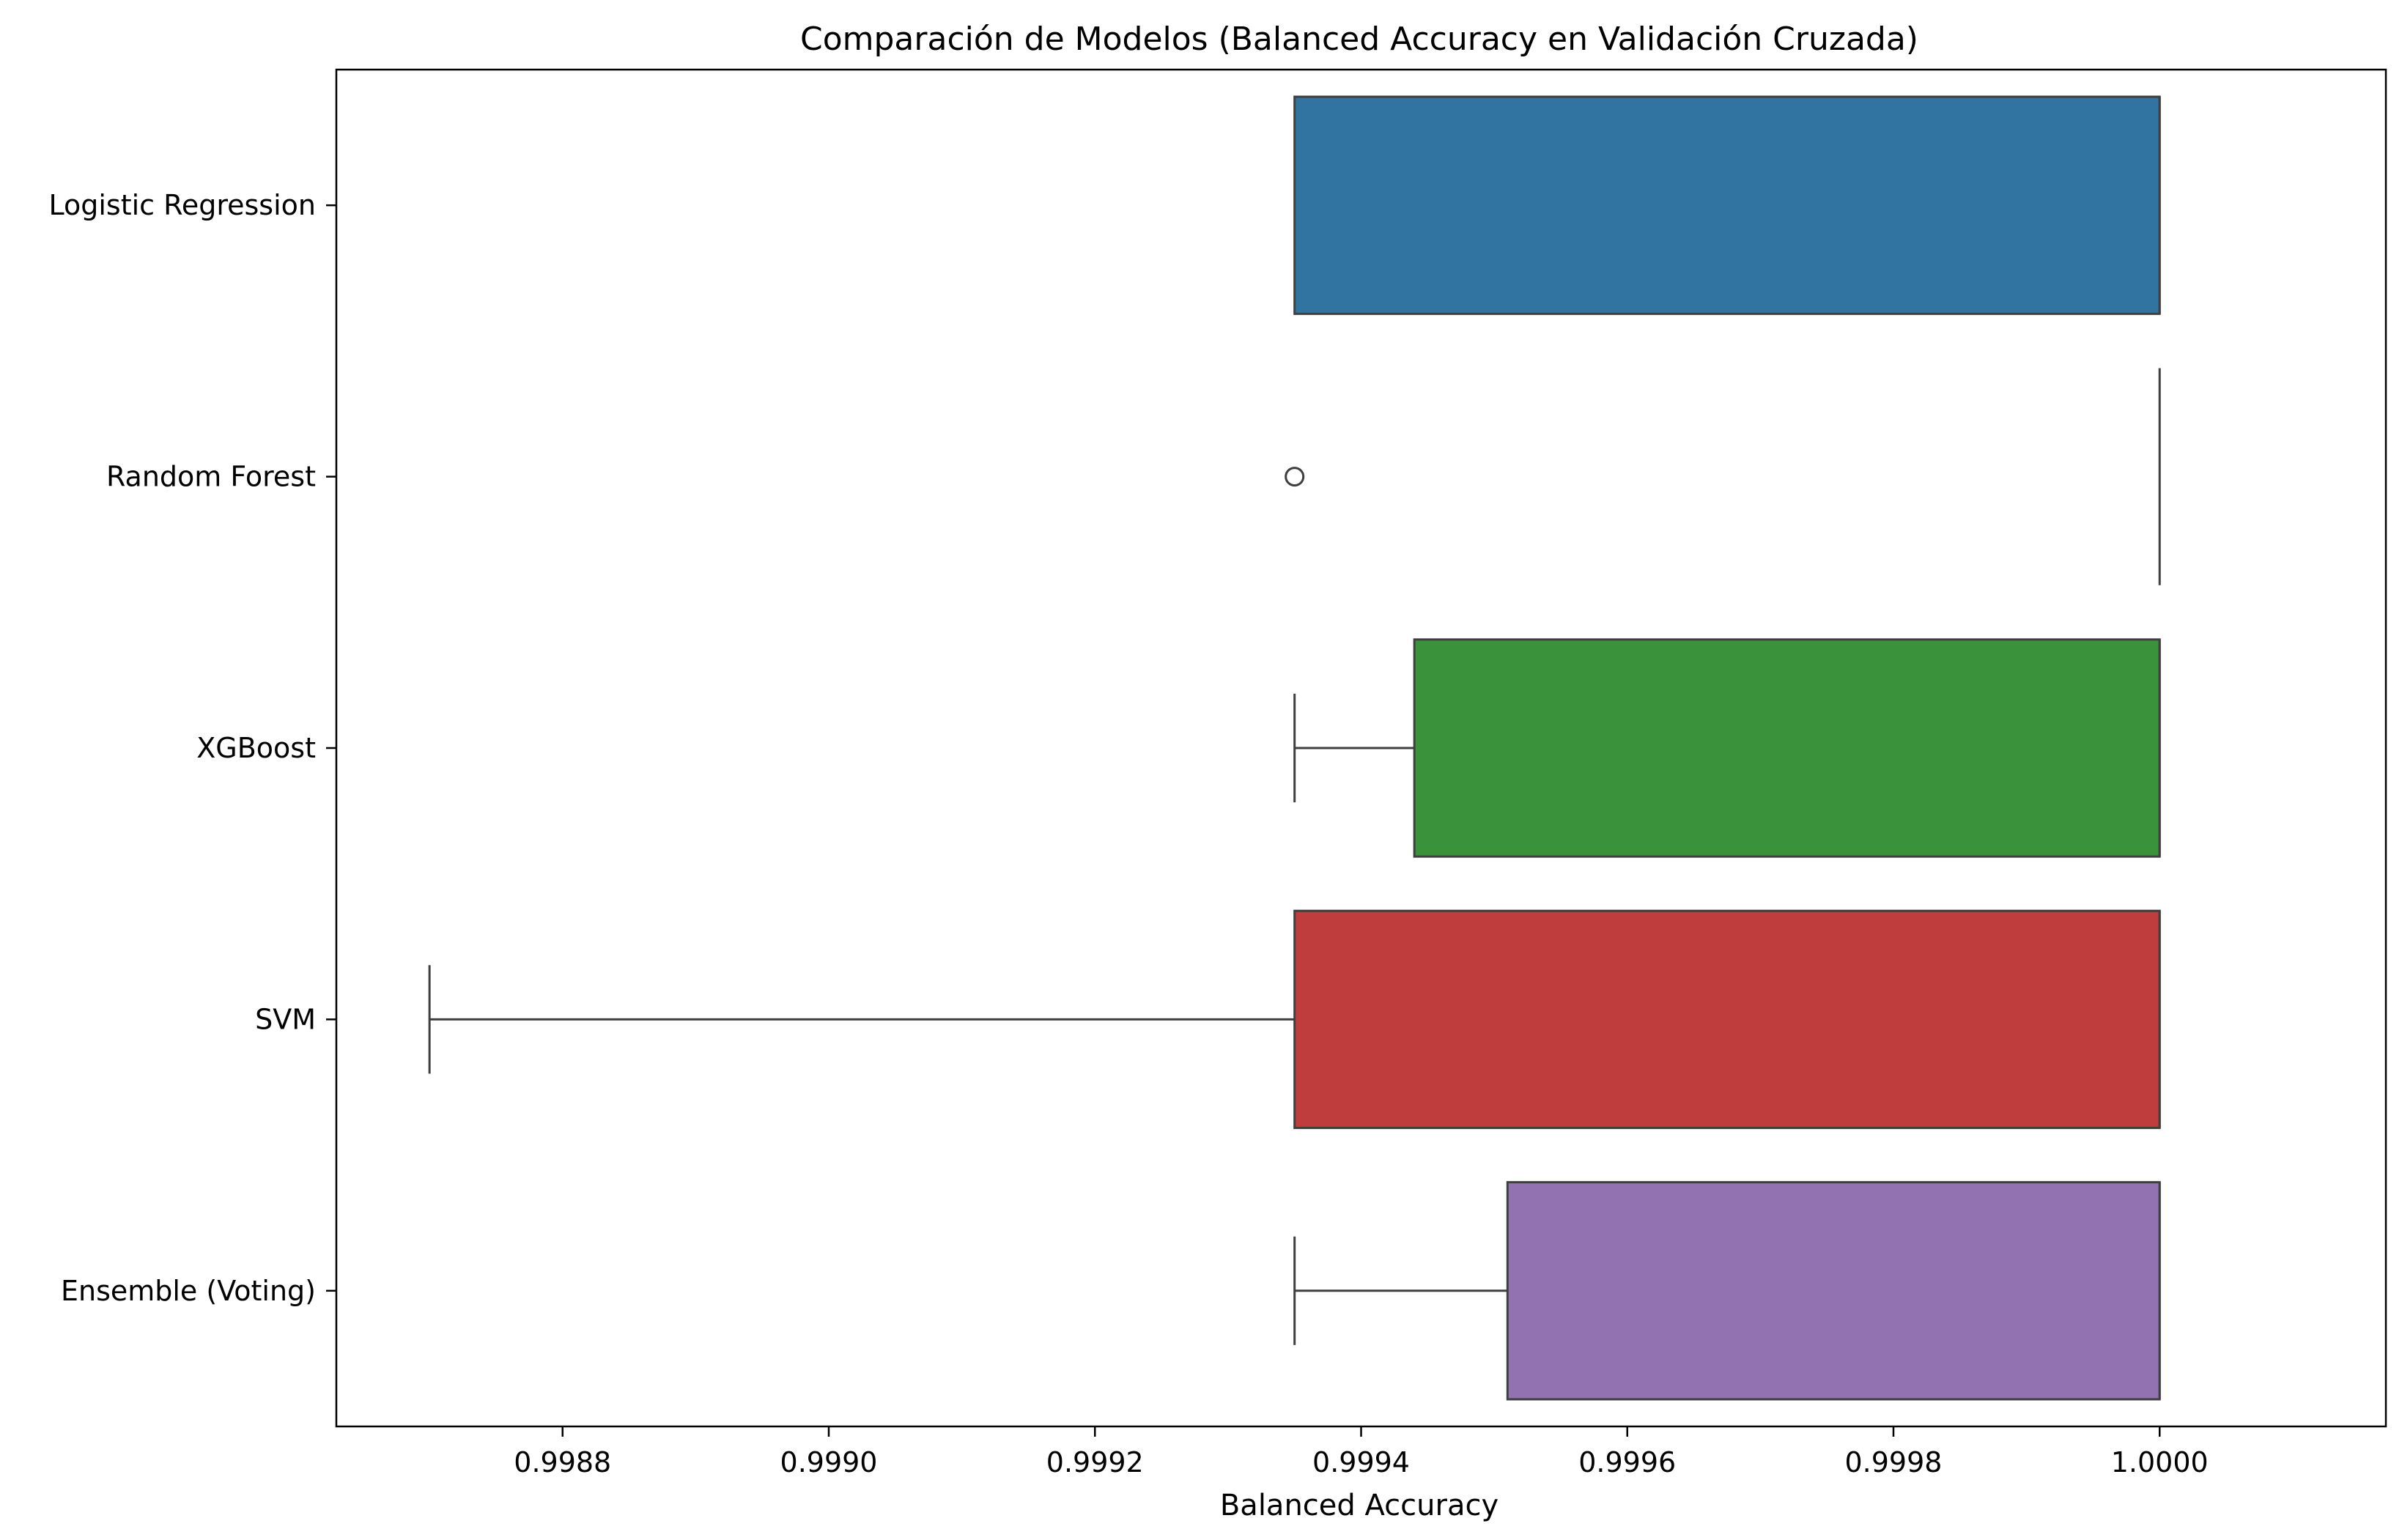 This screenshot has width=2402, height=1540. What do you see at coordinates (1894, 1462) in the screenshot?
I see `x-tick-label: 0.9998` at bounding box center [1894, 1462].